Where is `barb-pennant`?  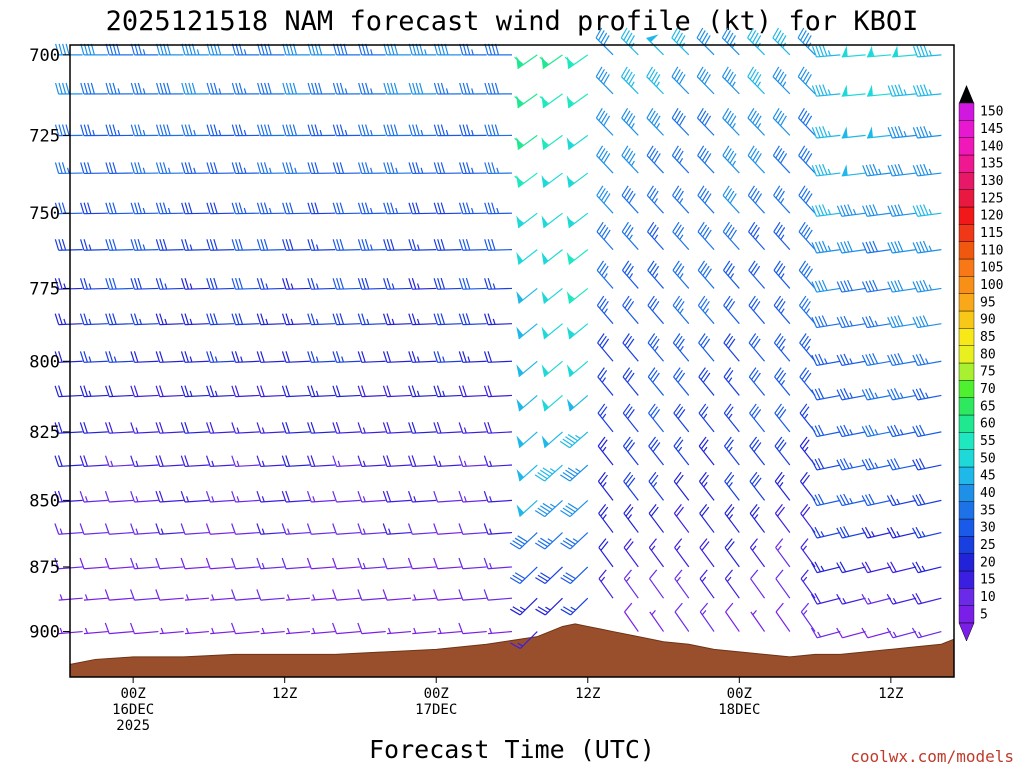 barb-pennant is located at coordinates (570, 332).